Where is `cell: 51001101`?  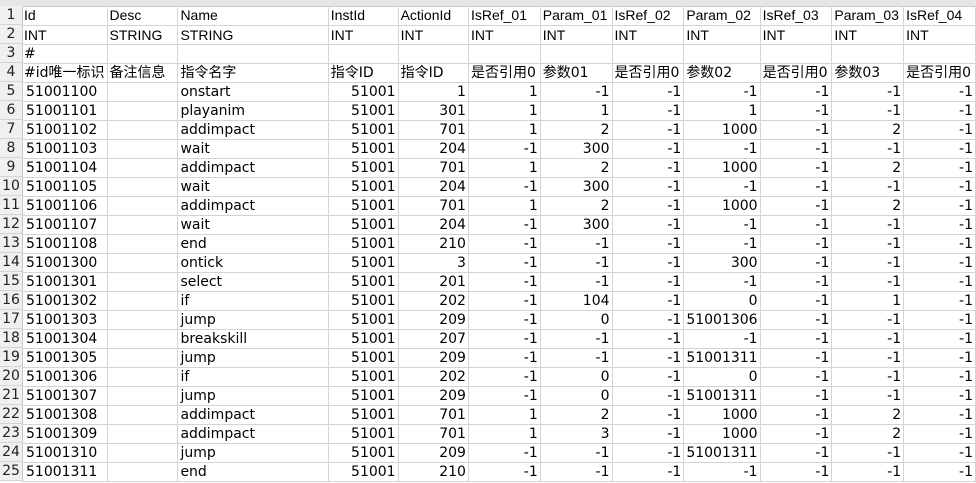 cell: 51001101 is located at coordinates (65, 111).